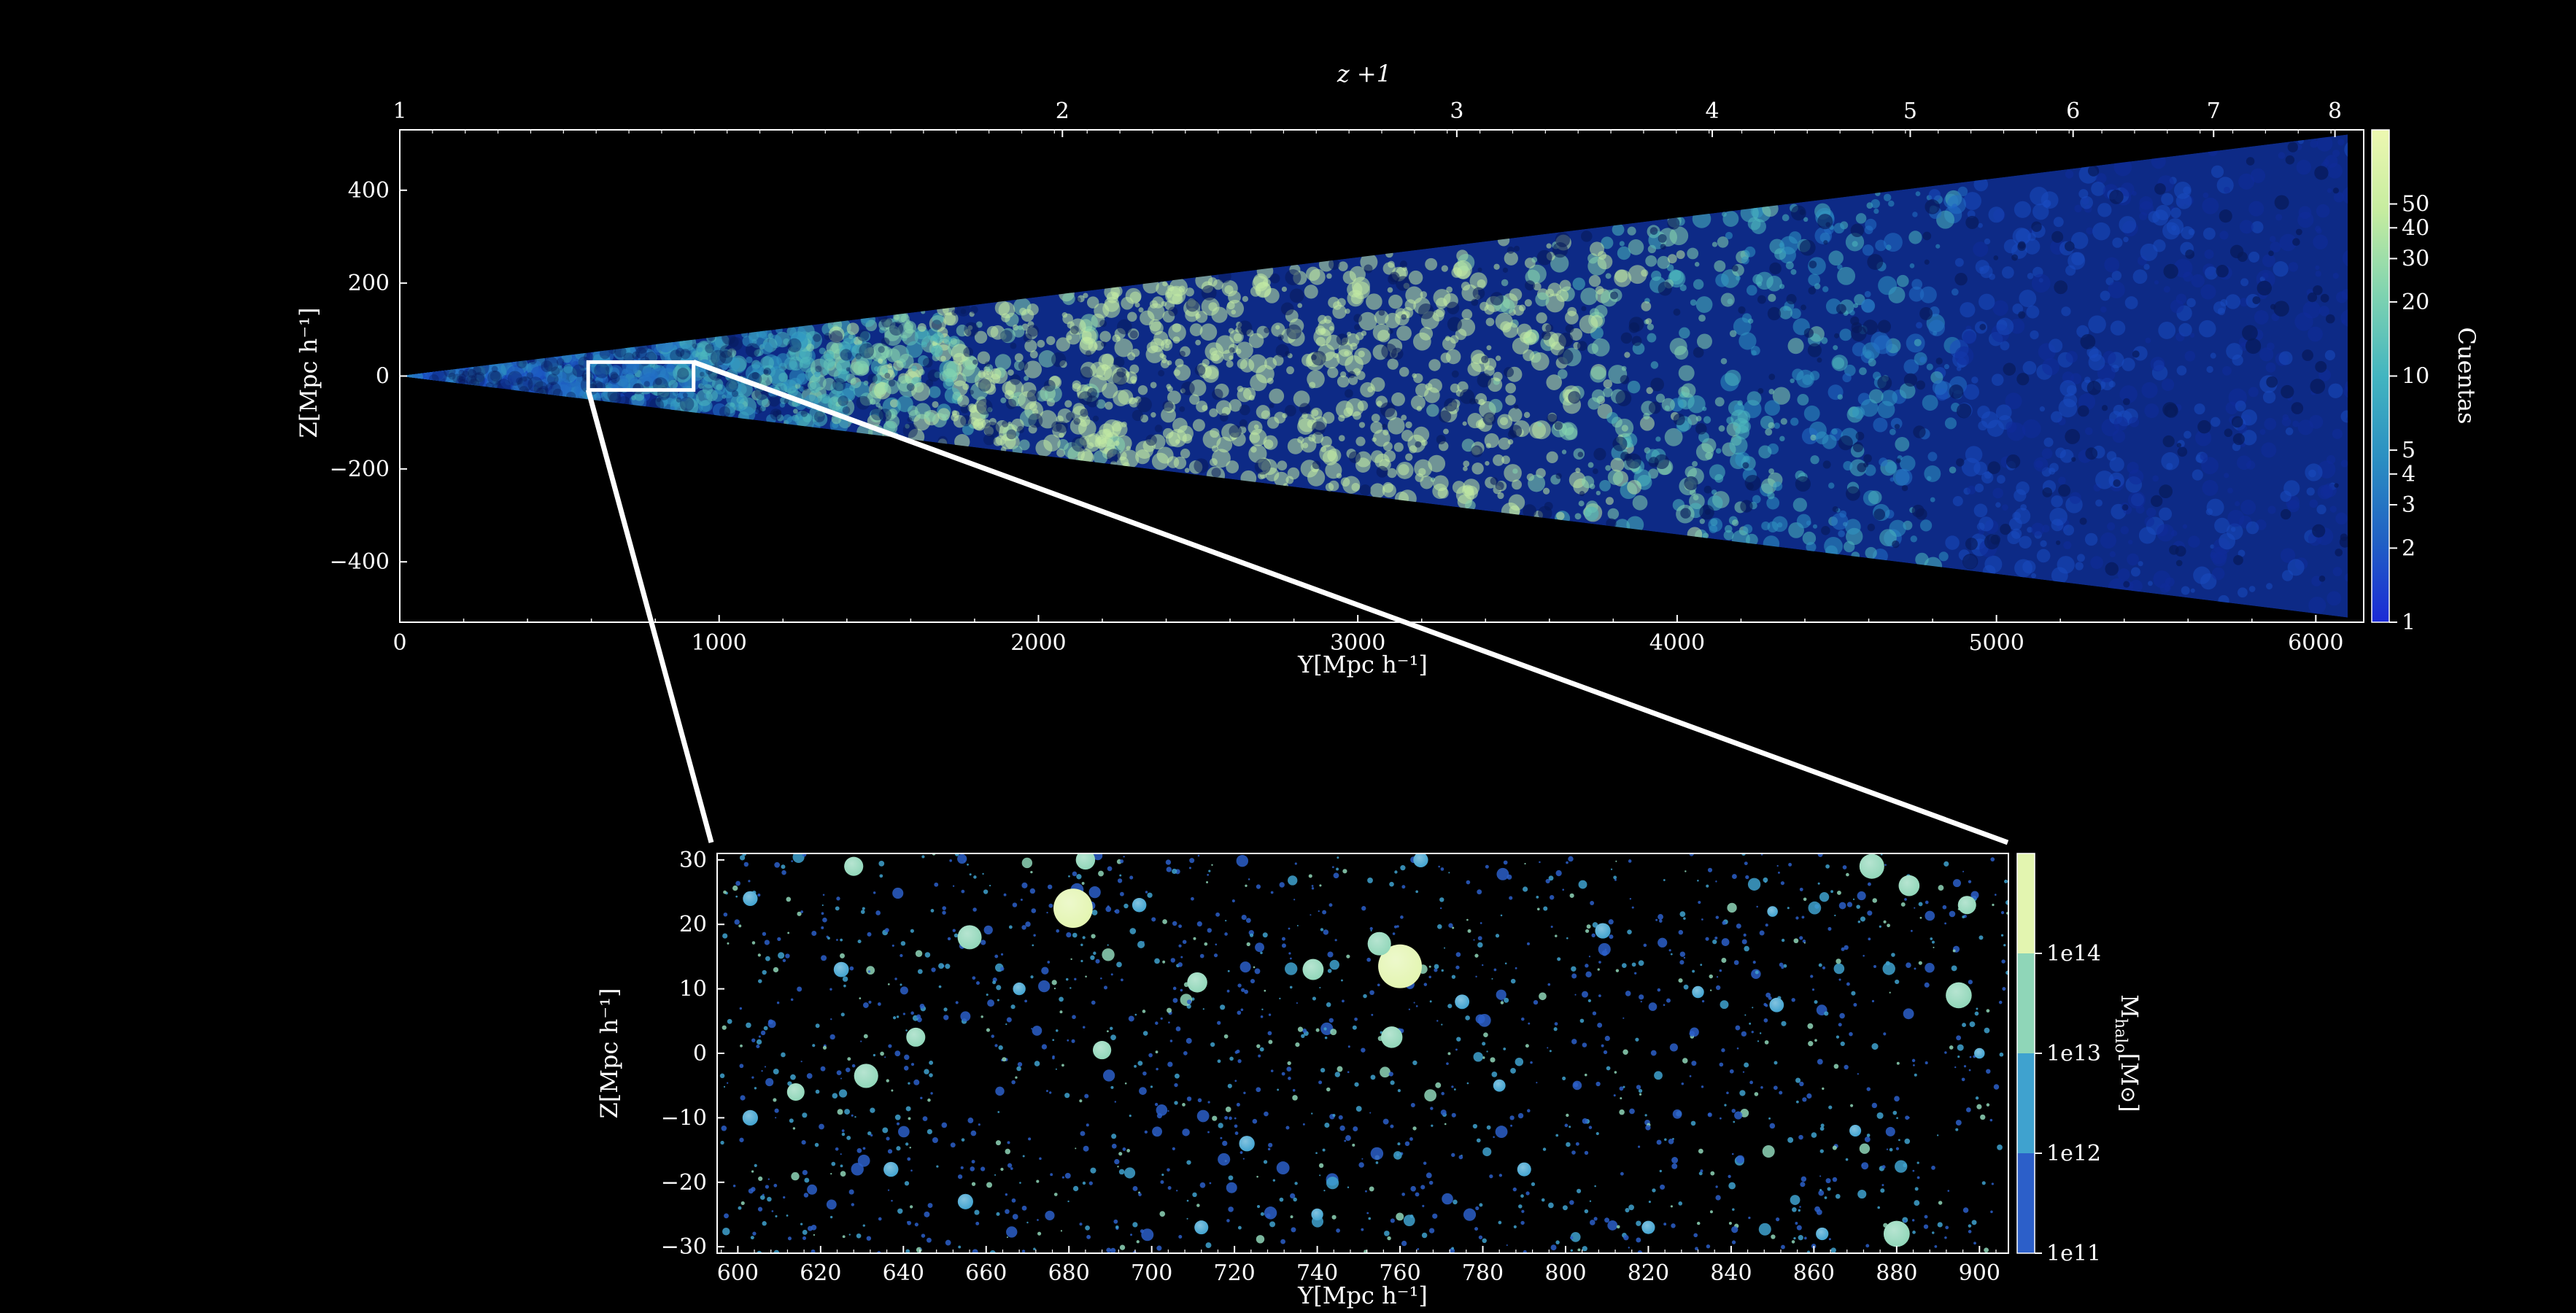 The width and height of the screenshot is (2576, 1313). Describe the element at coordinates (1483, 1273) in the screenshot. I see `zoom-x-tick-label: 780` at that location.